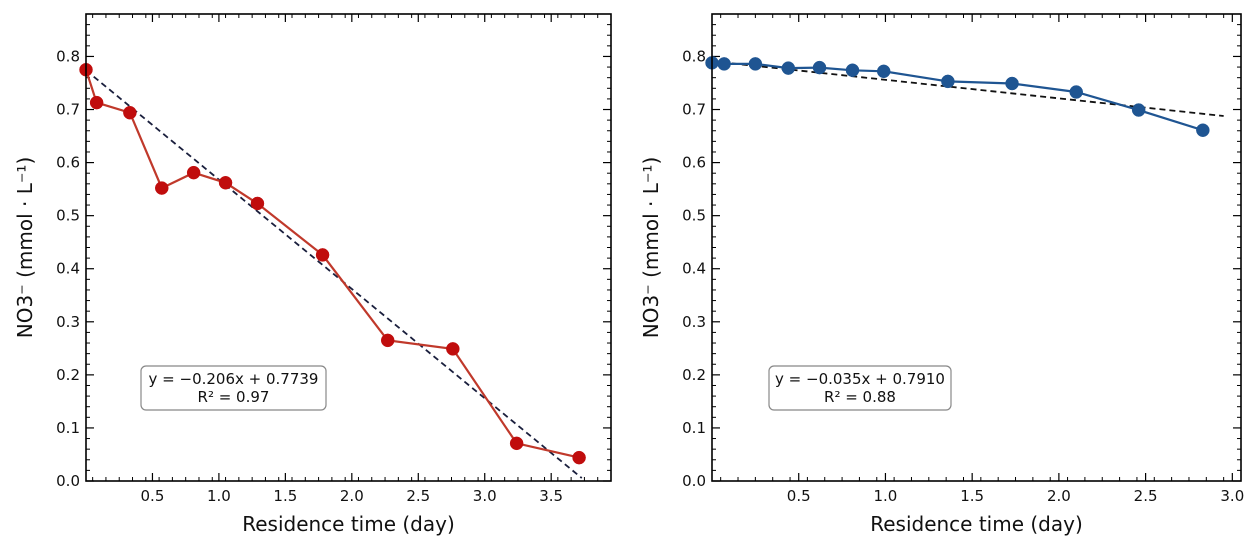  I want to click on fit-r2: R² = 0.97, so click(234, 397).